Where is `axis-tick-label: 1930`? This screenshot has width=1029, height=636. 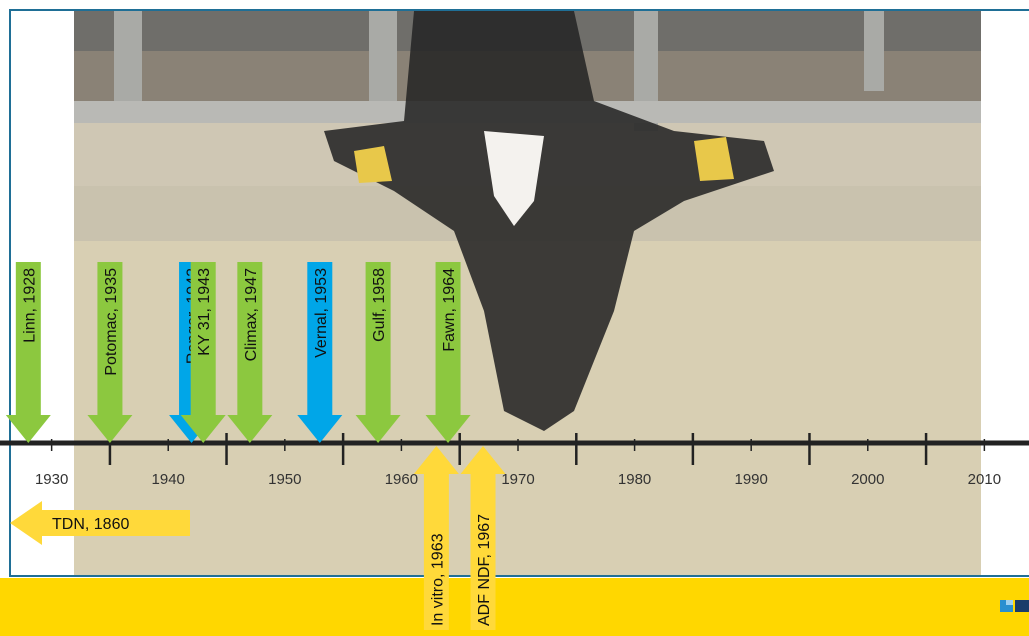
axis-tick-label: 1930 is located at coordinates (51, 479).